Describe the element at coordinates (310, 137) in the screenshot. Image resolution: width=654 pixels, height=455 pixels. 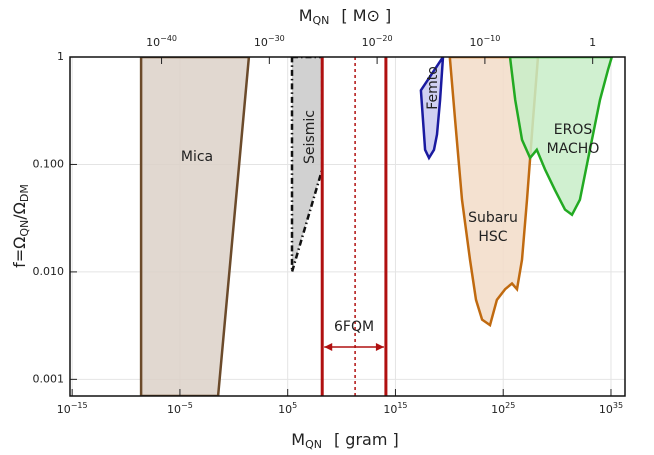
I see `region-label: Seismic` at that location.